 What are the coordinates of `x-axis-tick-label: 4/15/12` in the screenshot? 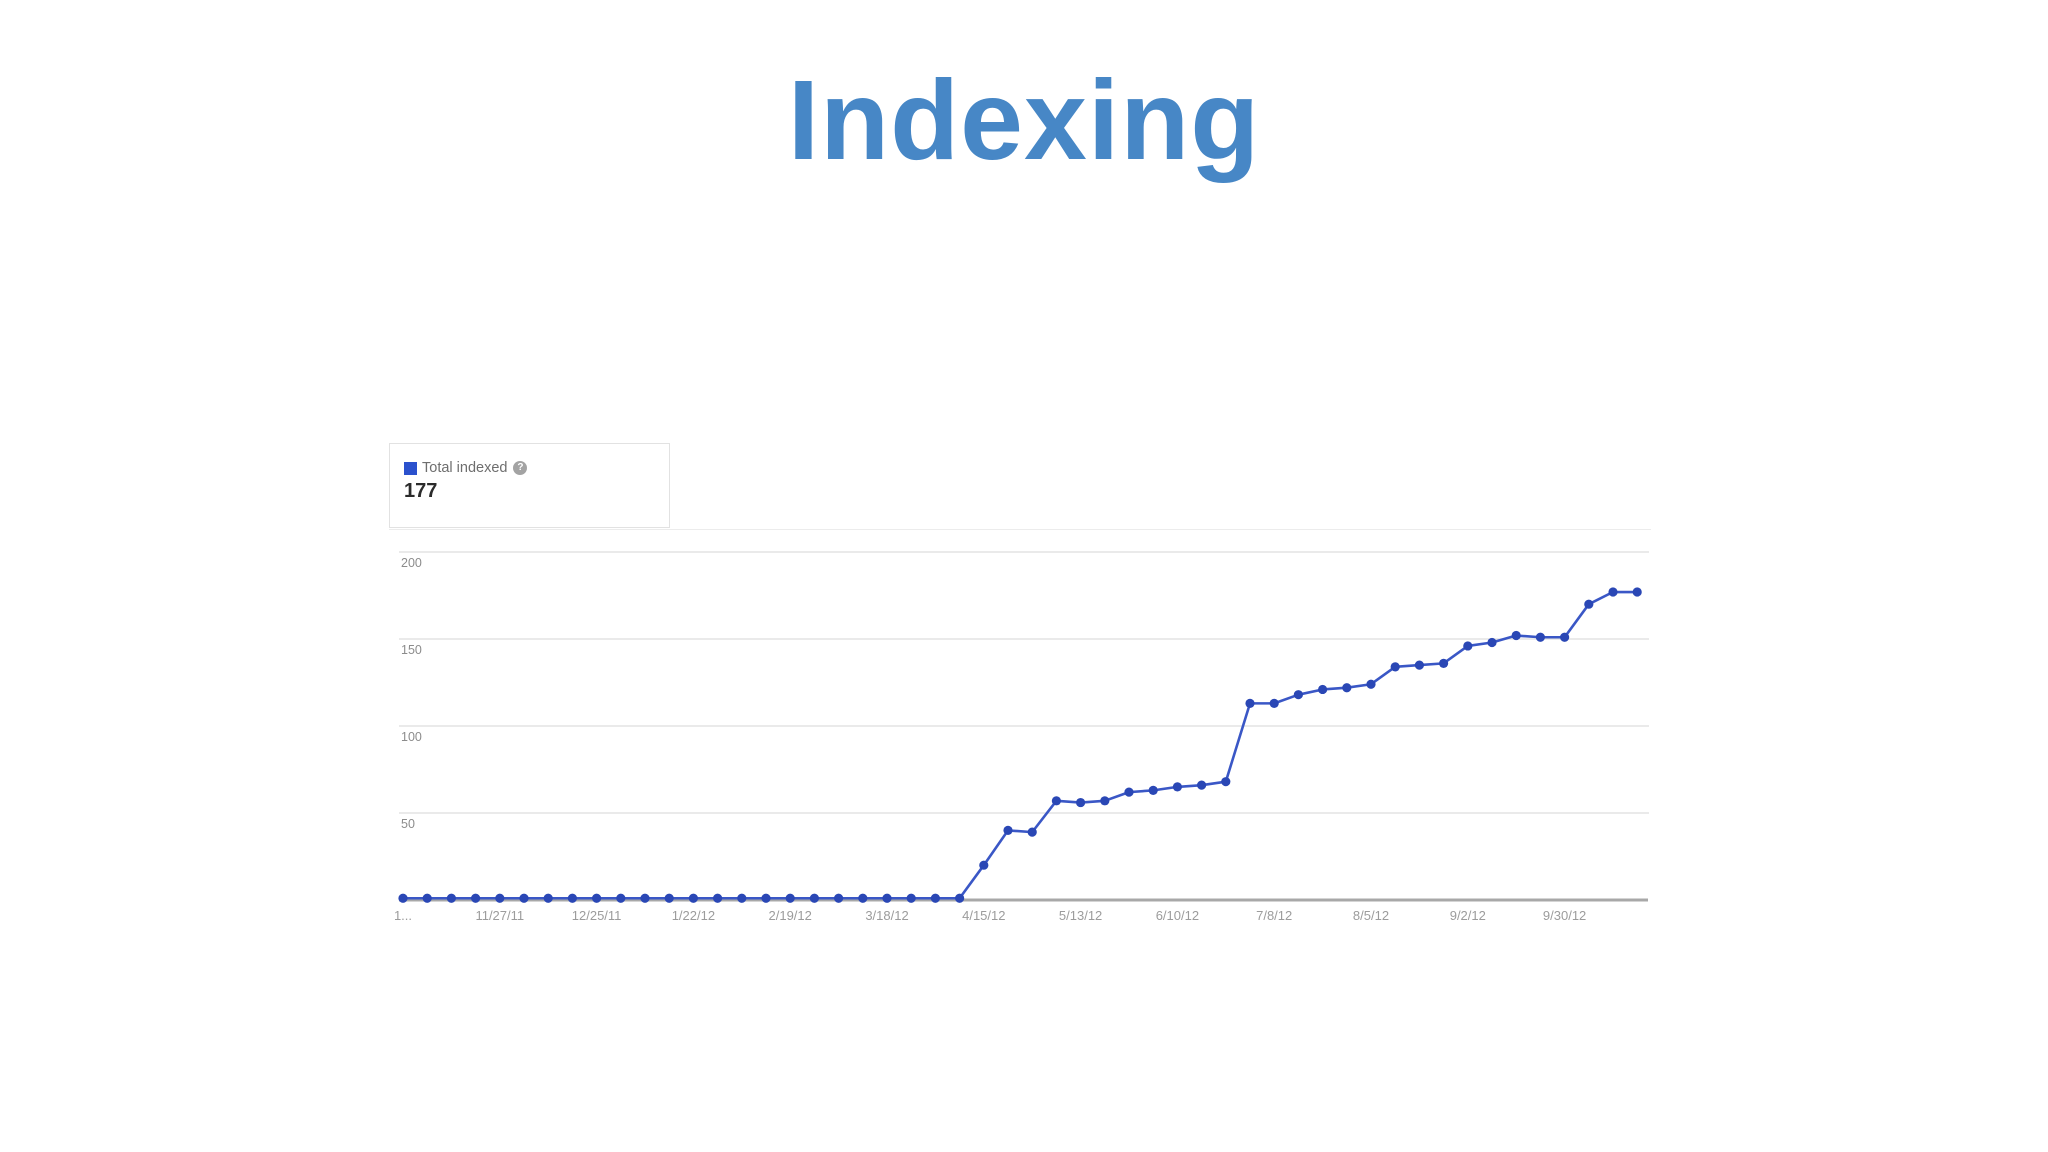 It's located at (983, 915).